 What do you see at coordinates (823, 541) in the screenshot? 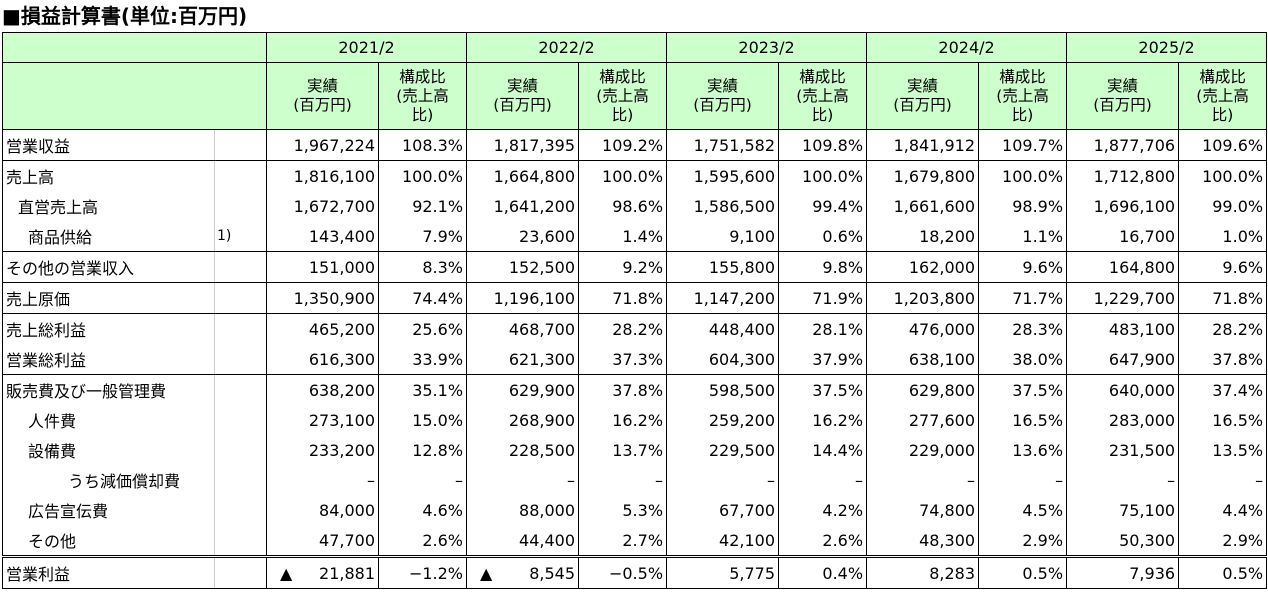
I see `ratio-value-cell: 2.6%` at bounding box center [823, 541].